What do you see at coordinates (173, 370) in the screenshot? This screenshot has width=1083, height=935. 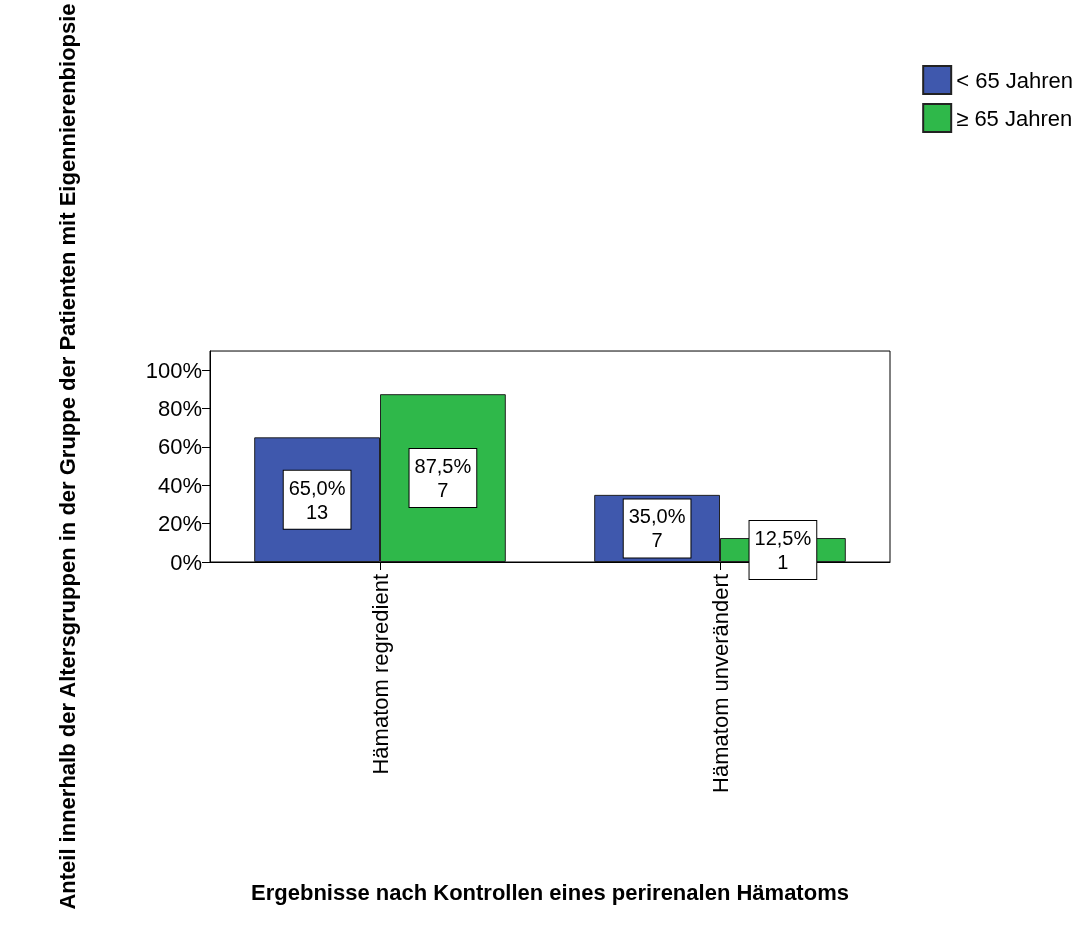 I see `y-tick-label: 100%` at bounding box center [173, 370].